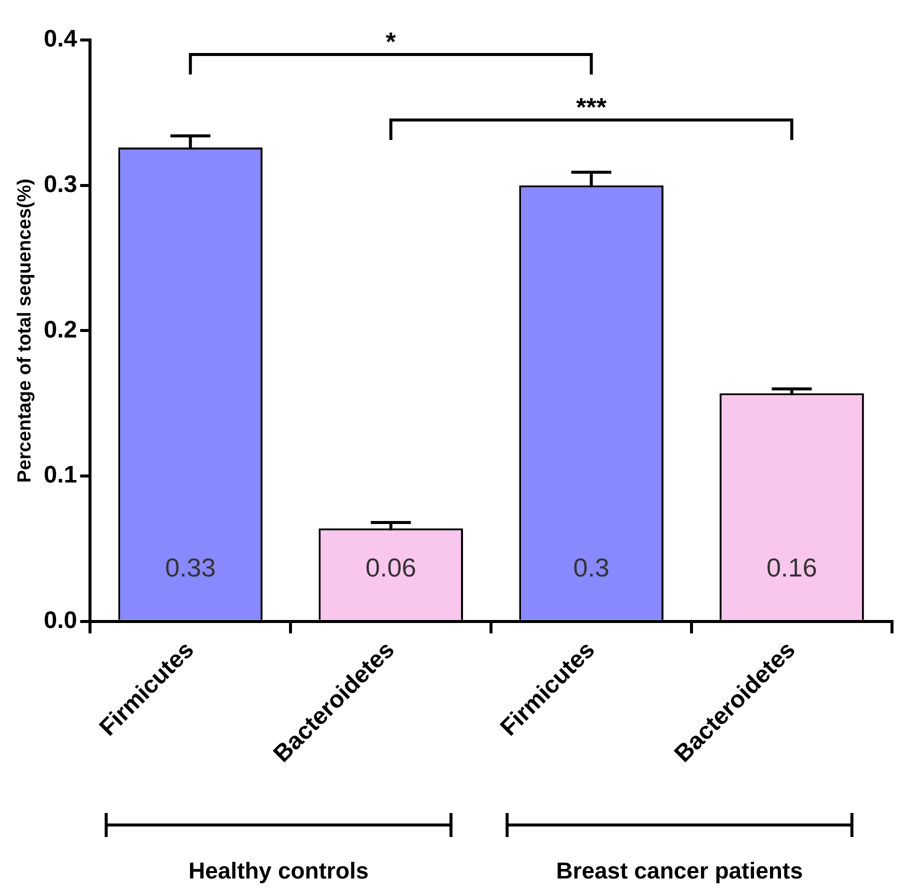  Describe the element at coordinates (592, 107) in the screenshot. I see `annotation: ***` at that location.